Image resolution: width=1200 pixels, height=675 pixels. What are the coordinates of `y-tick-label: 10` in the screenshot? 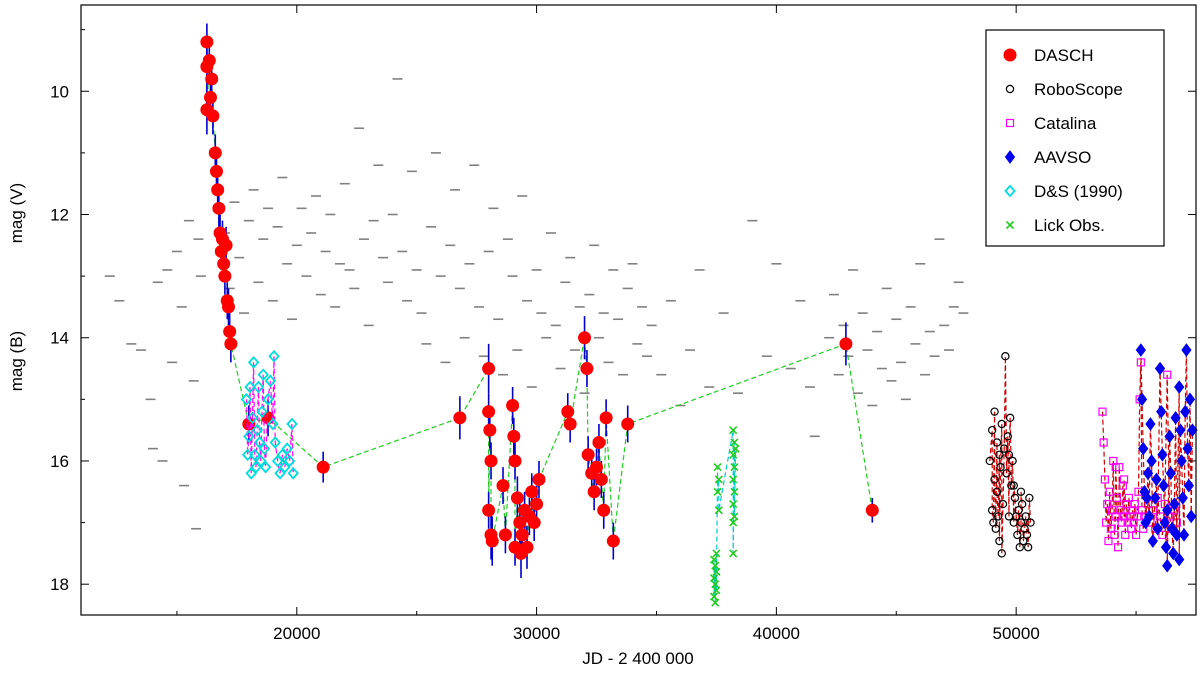 It's located at (59, 91).